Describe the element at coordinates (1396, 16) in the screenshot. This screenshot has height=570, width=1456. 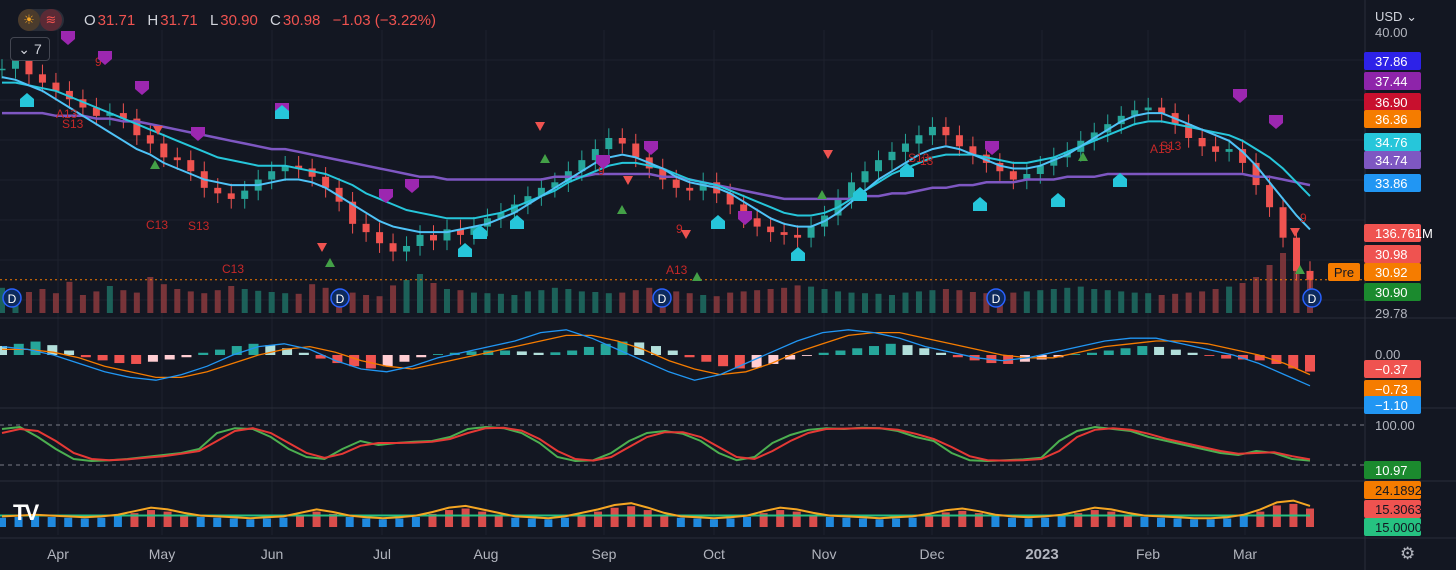
I see `currency-selector: USD ⌄` at that location.